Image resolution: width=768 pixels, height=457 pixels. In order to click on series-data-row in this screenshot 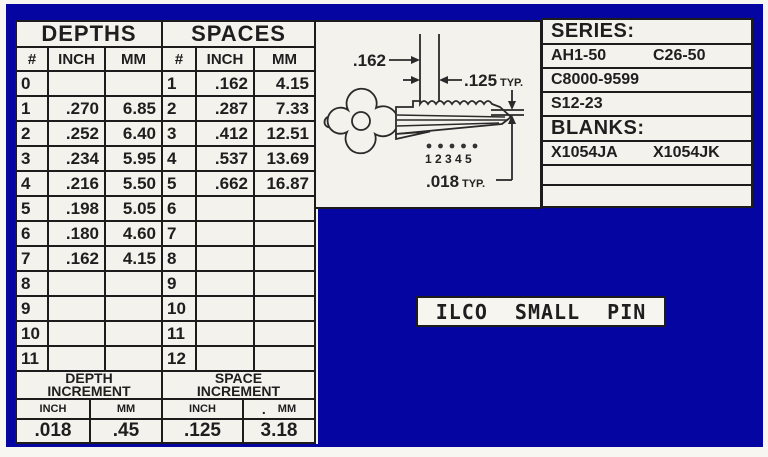, I will do `click(647, 176)`.